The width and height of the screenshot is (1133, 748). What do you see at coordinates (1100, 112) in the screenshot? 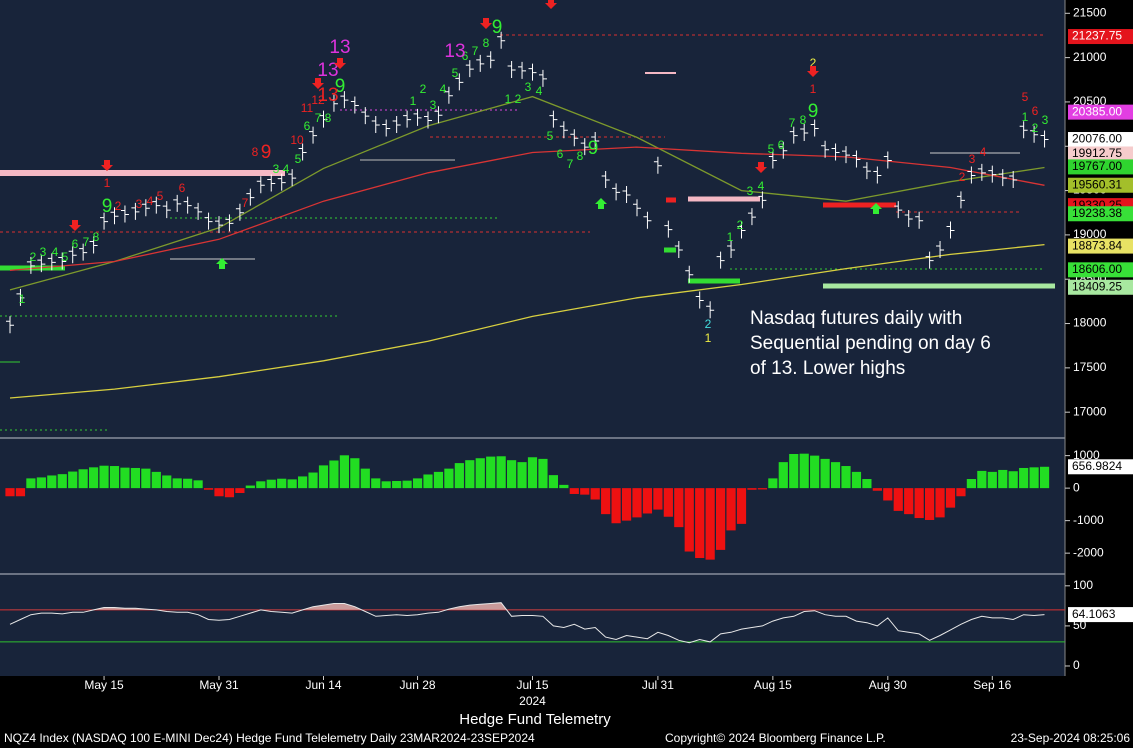
I see `level-tag` at bounding box center [1100, 112].